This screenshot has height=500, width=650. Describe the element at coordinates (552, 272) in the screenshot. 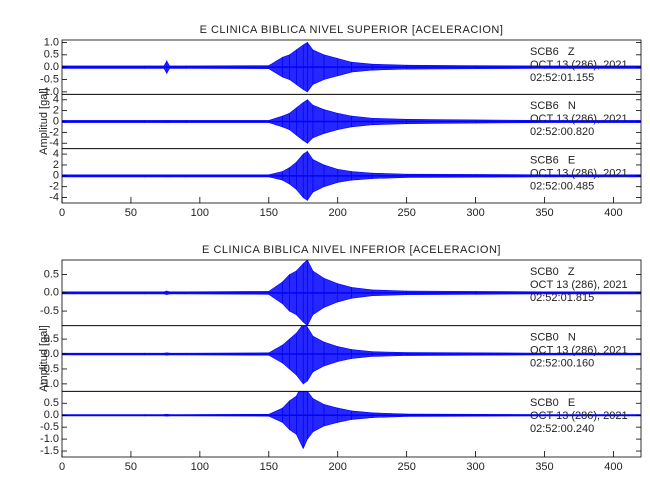

I see `station-label: SCB0 Z` at that location.